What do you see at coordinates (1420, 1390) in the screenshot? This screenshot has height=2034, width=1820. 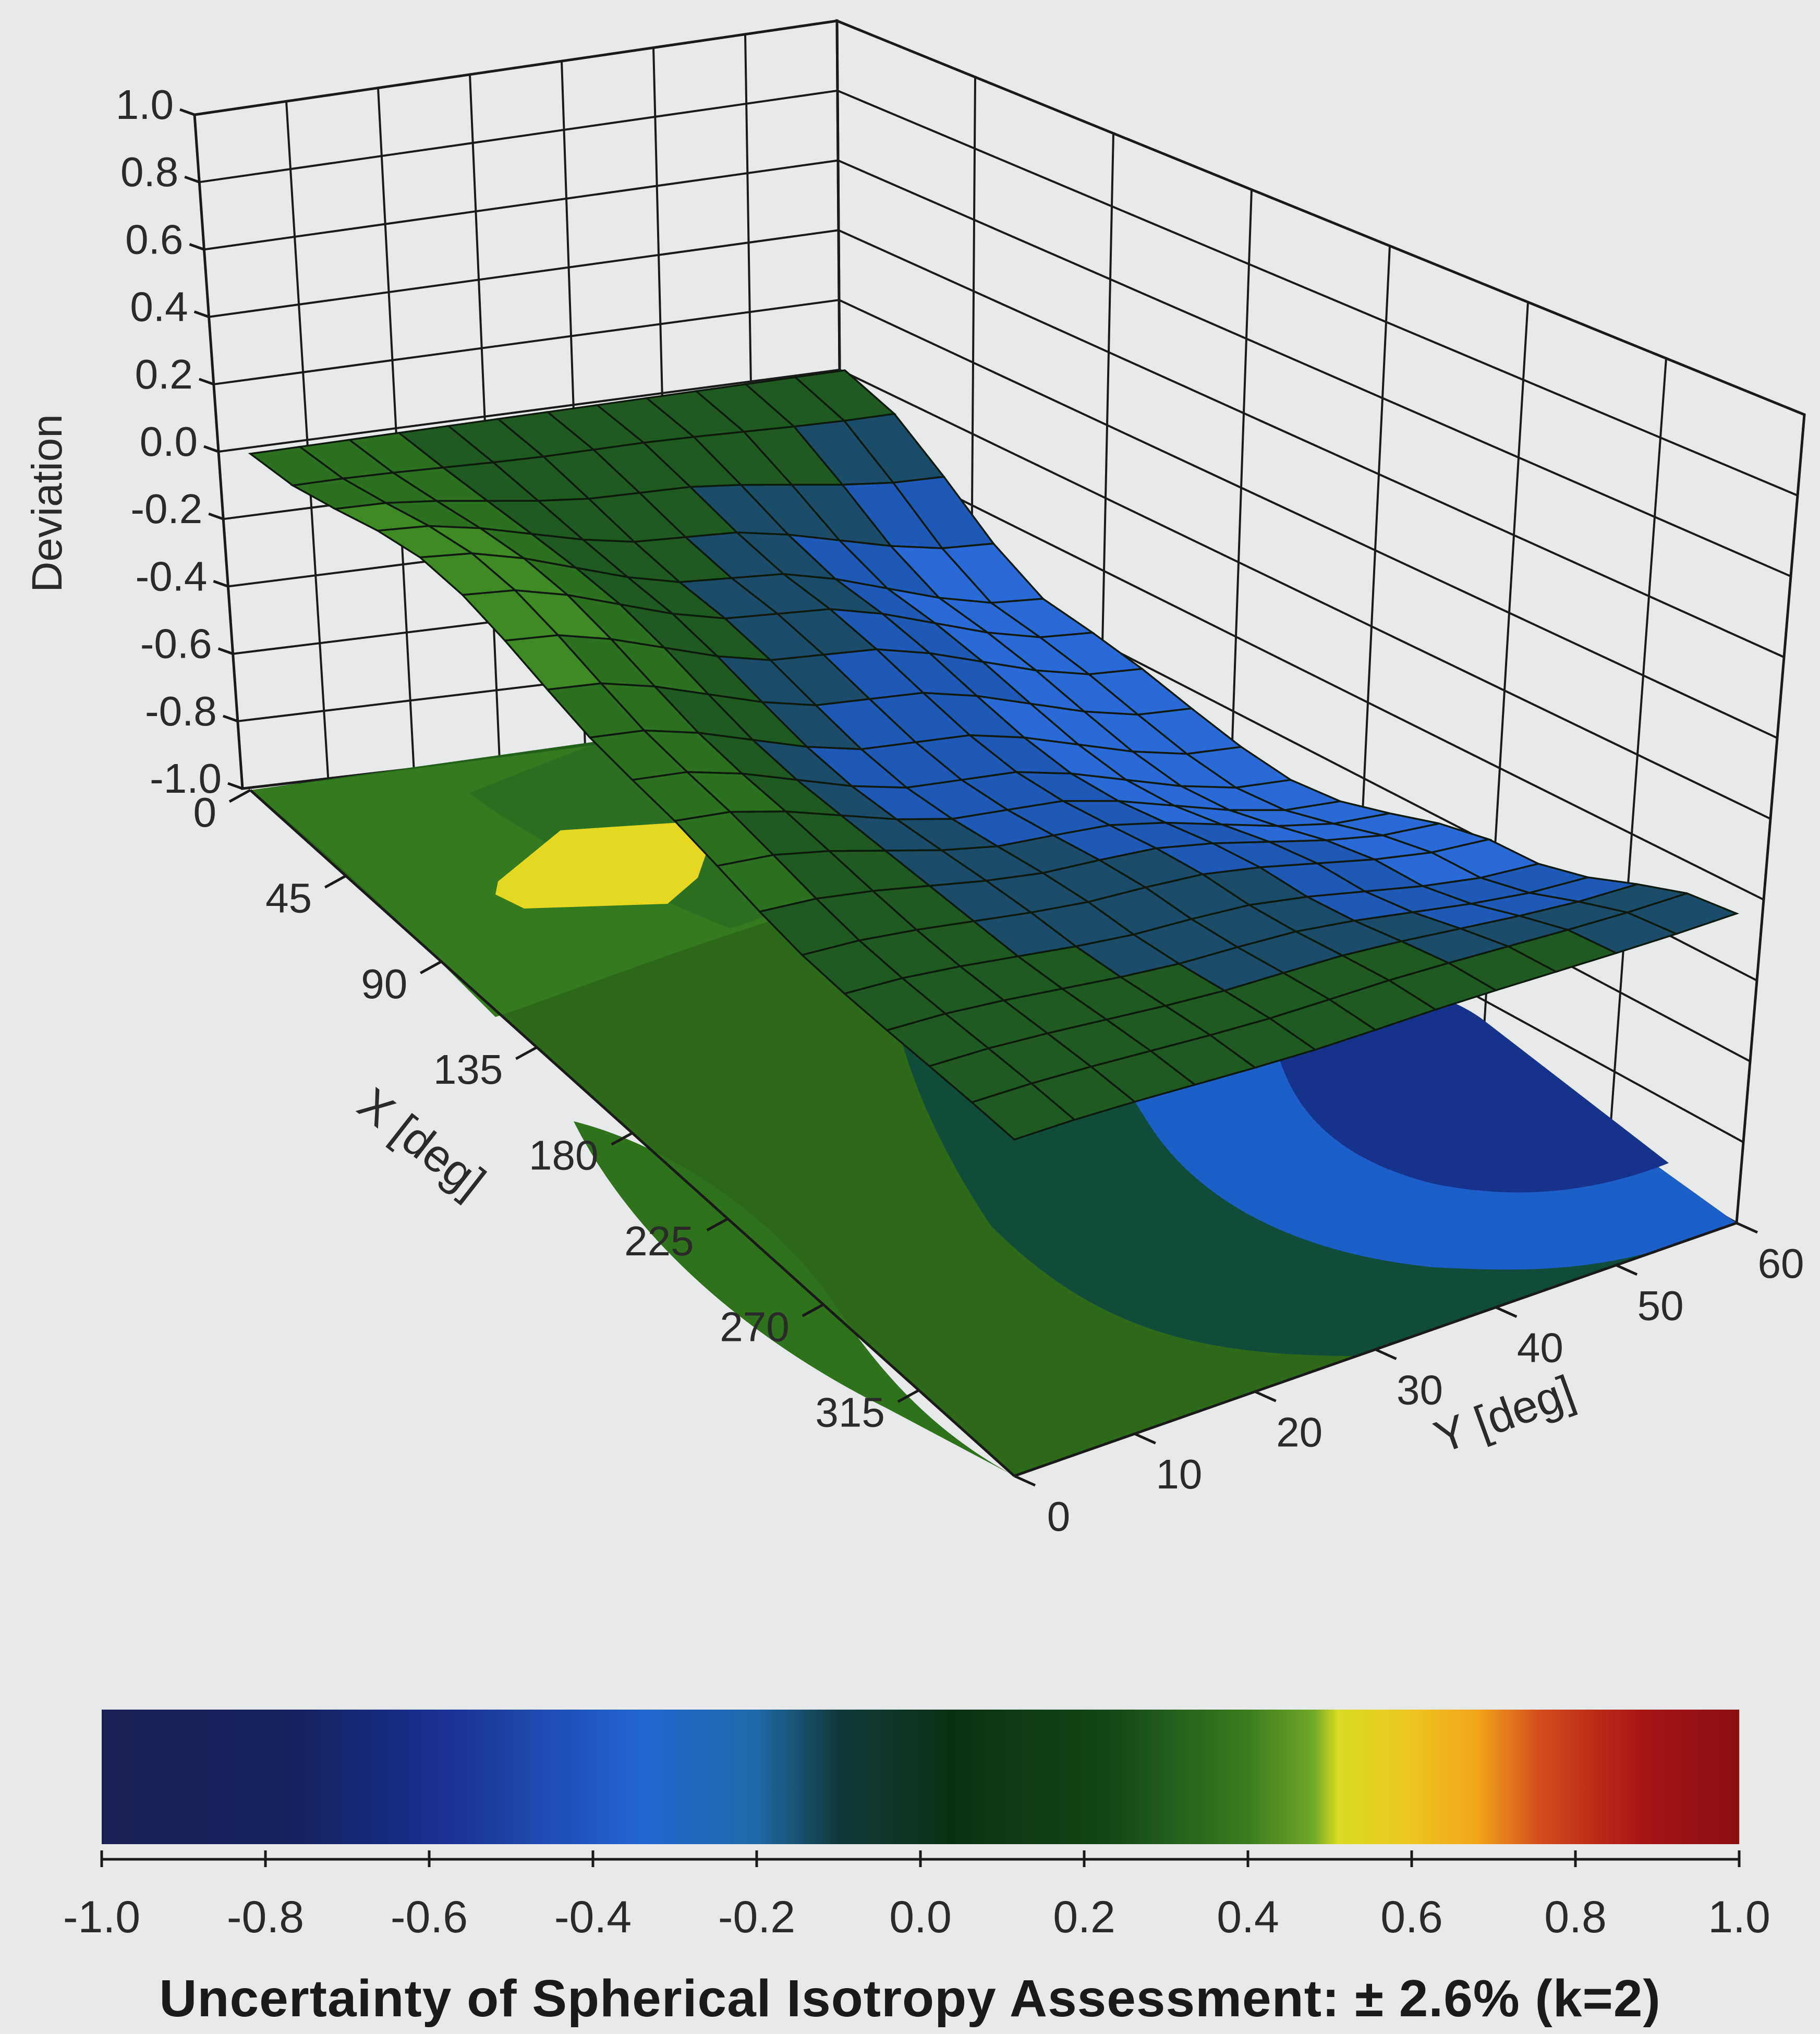 I see `y-tick-label: 30` at bounding box center [1420, 1390].